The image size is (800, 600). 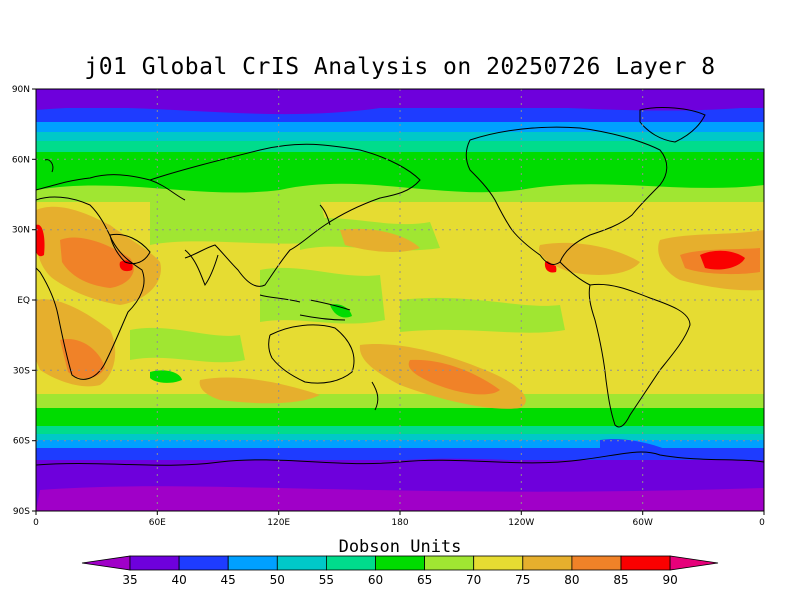 What do you see at coordinates (21, 160) in the screenshot?
I see `y-tick-label: 60N` at bounding box center [21, 160].